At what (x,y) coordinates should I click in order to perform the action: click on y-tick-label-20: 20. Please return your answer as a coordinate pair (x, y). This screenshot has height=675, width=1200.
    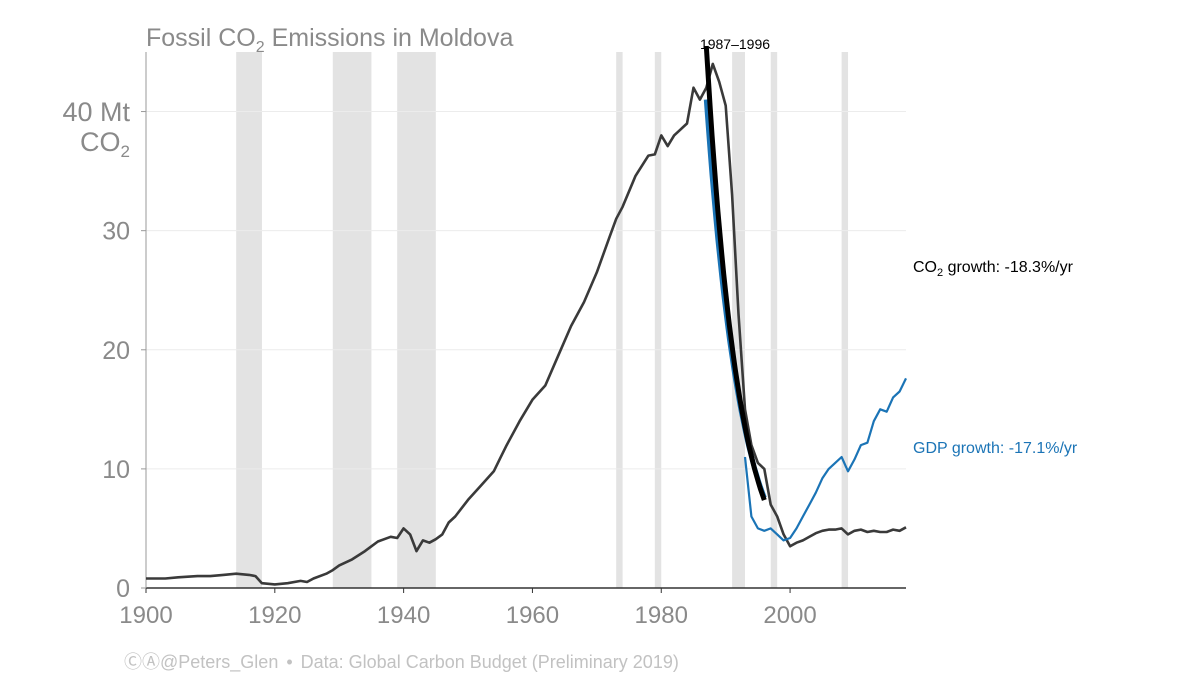
    Looking at the image, I should click on (116, 351).